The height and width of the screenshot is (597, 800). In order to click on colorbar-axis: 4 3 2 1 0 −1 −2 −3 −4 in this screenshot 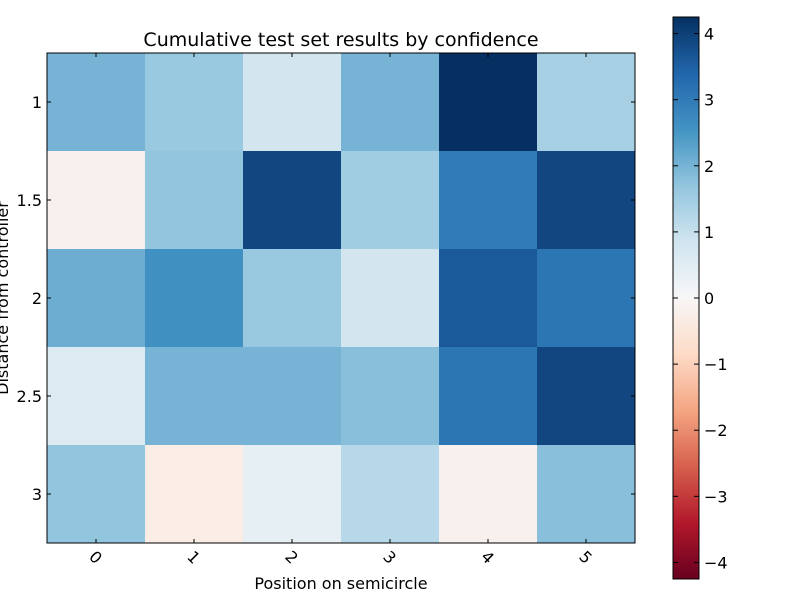, I will do `click(700, 298)`.